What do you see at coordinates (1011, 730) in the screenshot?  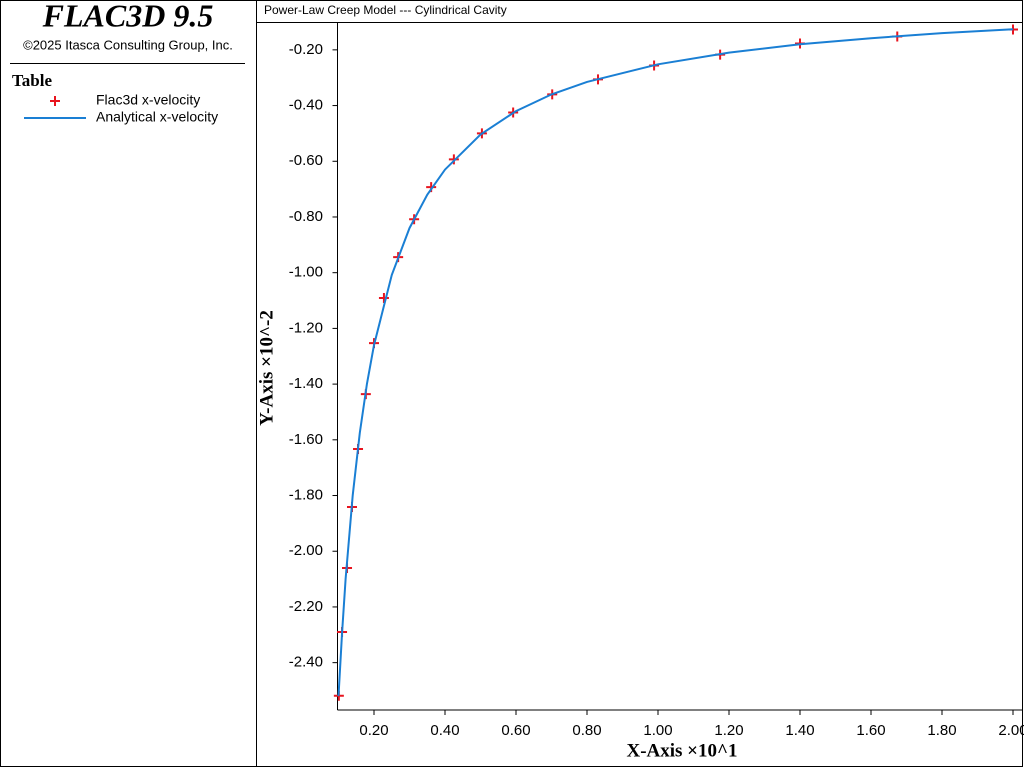 I see `x-tick-label: 2.00` at bounding box center [1011, 730].